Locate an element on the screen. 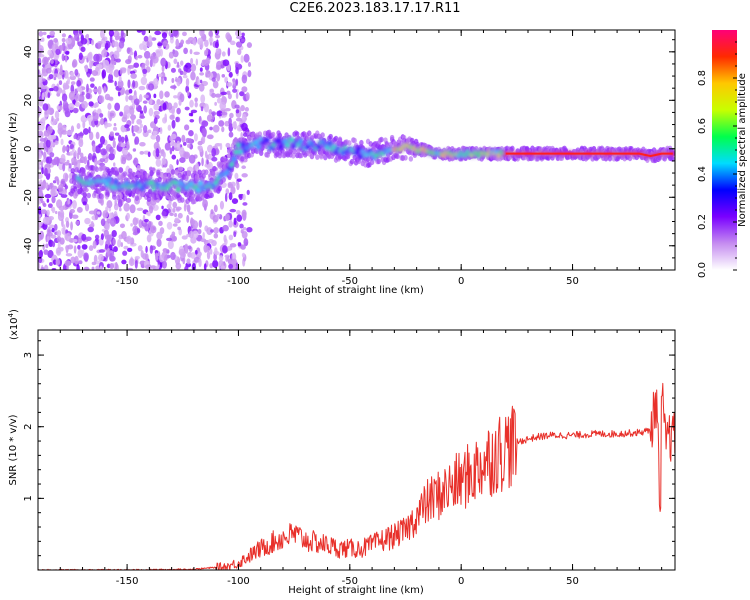  ridge-centre-line is located at coordinates (589, 155).